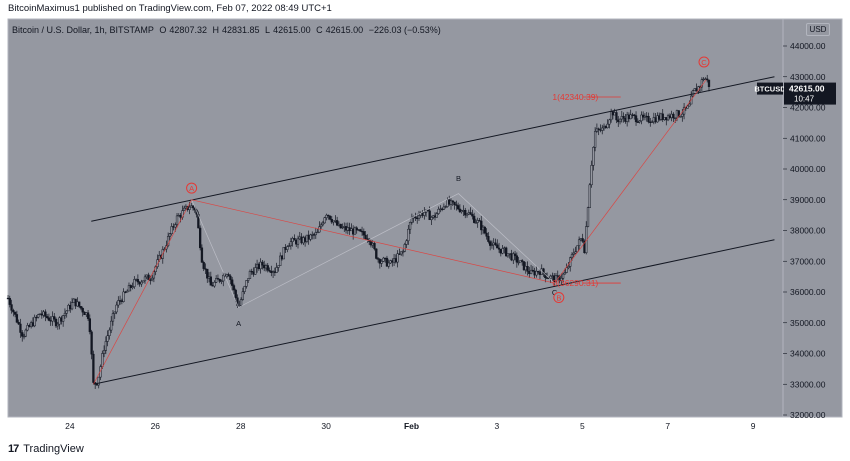 Image resolution: width=850 pixels, height=461 pixels. What do you see at coordinates (808, 138) in the screenshot?
I see `y-tick-label: 41000.00` at bounding box center [808, 138].